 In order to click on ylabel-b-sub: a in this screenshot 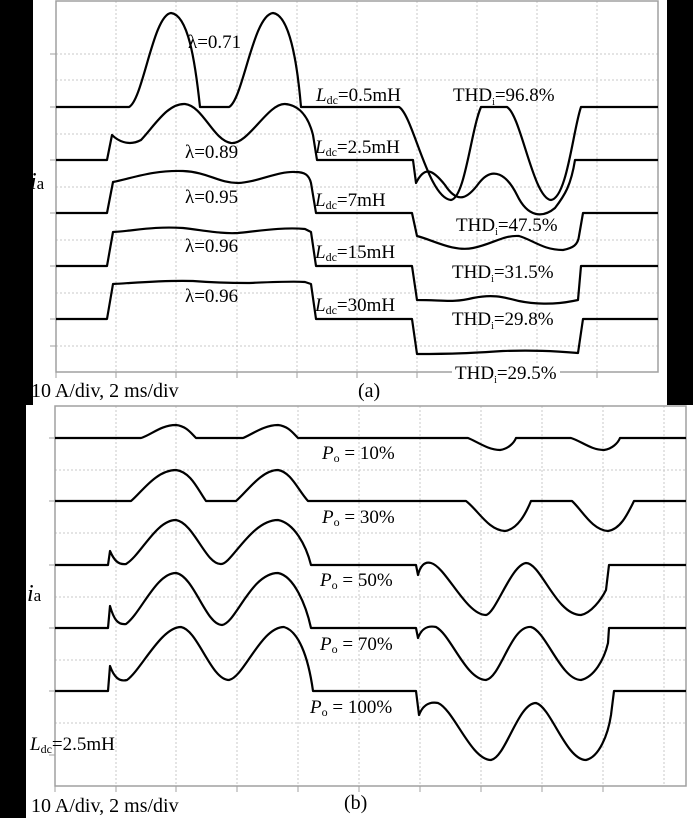, I will do `click(37, 595)`.